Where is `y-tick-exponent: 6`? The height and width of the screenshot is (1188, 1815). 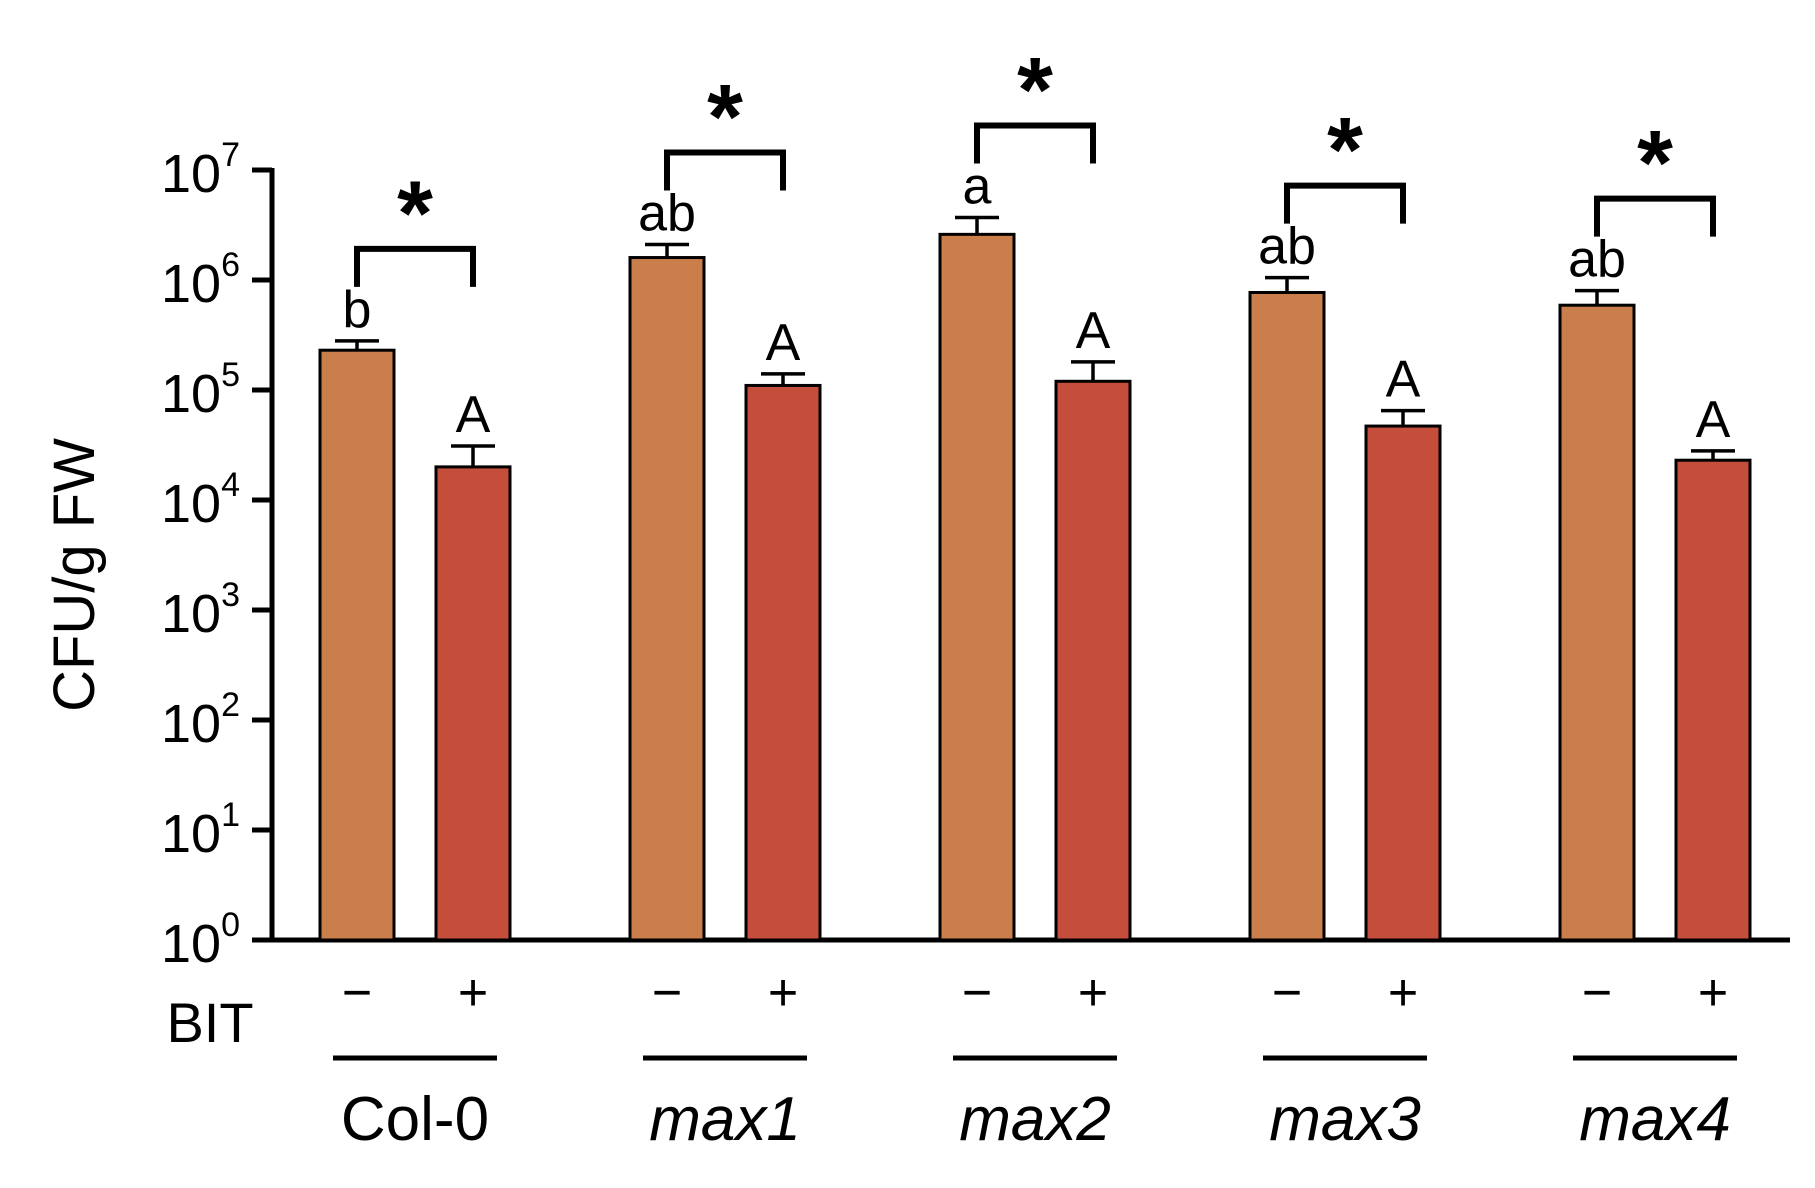
y-tick-exponent: 6 is located at coordinates (230, 265).